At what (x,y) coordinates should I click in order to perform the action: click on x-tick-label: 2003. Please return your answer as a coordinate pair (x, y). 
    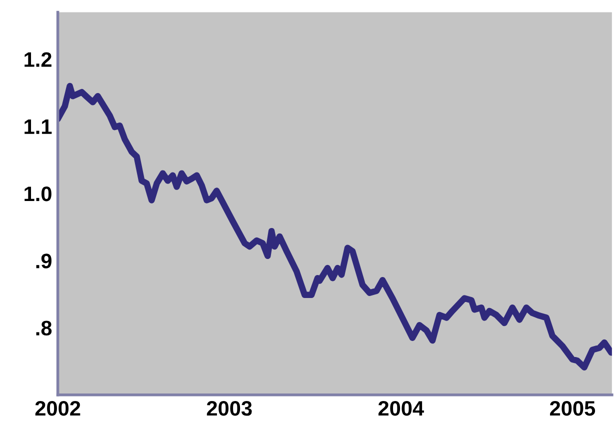
    Looking at the image, I should click on (229, 408).